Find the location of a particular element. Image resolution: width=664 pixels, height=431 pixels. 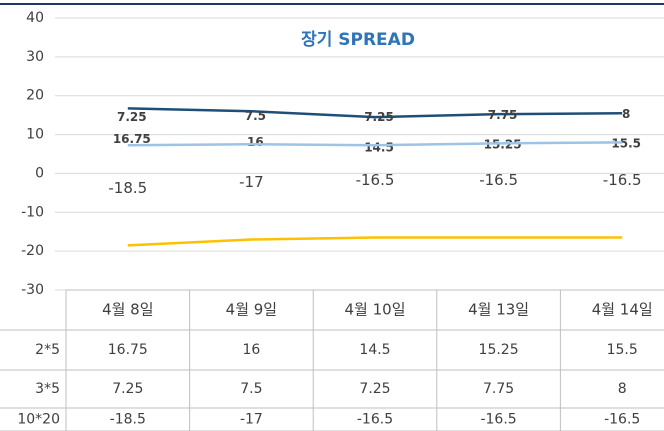

table-cell: 15.25 is located at coordinates (499, 350).